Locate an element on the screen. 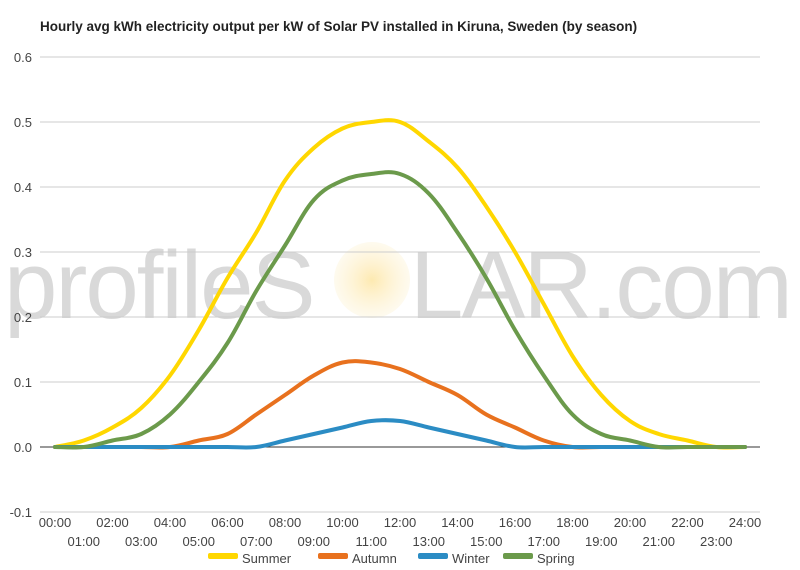  legend-label-summer: Summer is located at coordinates (267, 558).